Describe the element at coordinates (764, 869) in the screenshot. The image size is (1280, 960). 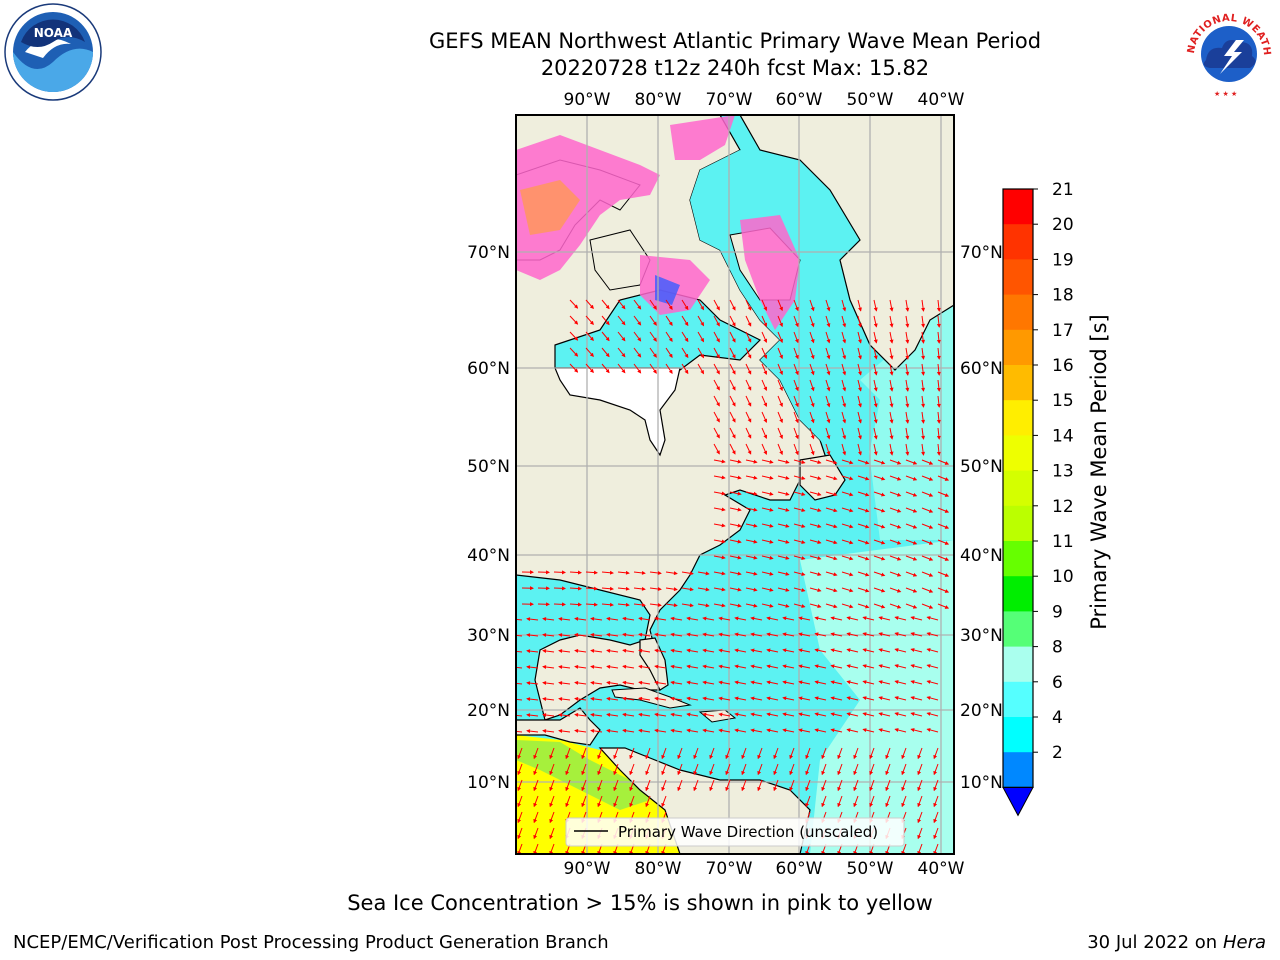
I see `lon-labels-bottom: 90°W 80°W 70°W 60°W 50°W 40°W` at that location.